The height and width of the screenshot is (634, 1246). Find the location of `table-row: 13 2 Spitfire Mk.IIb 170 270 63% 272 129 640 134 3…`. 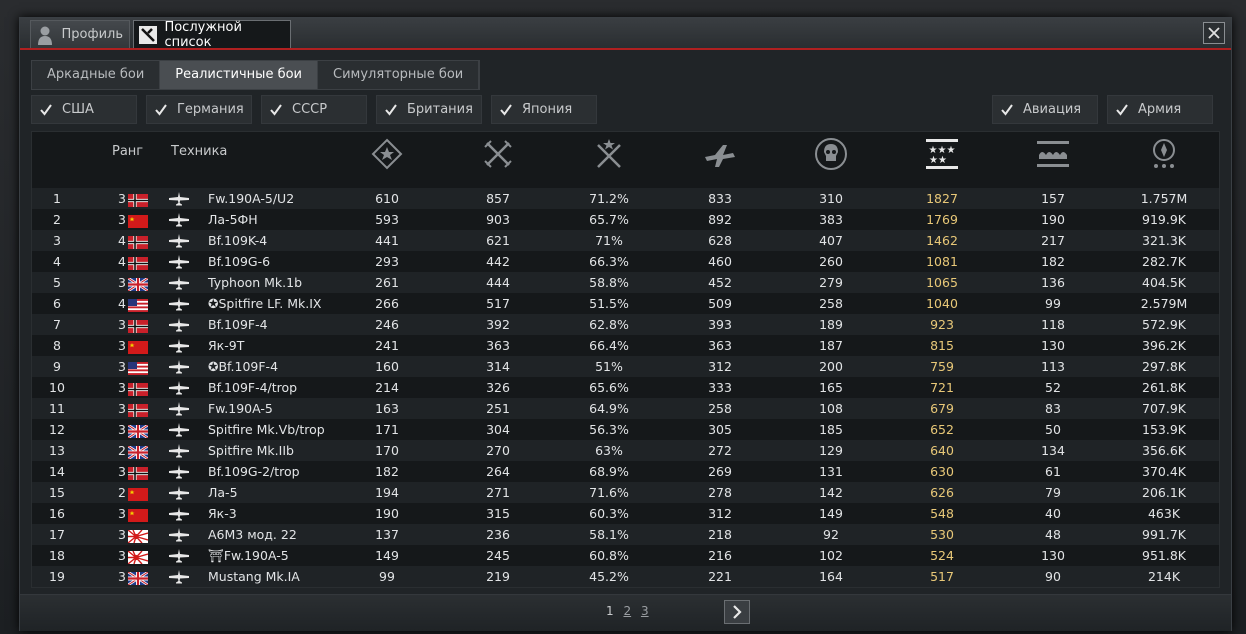

table-row: 13 2 Spitfire Mk.IIb 170 270 63% 272 129 640 134 3… is located at coordinates (625, 450).